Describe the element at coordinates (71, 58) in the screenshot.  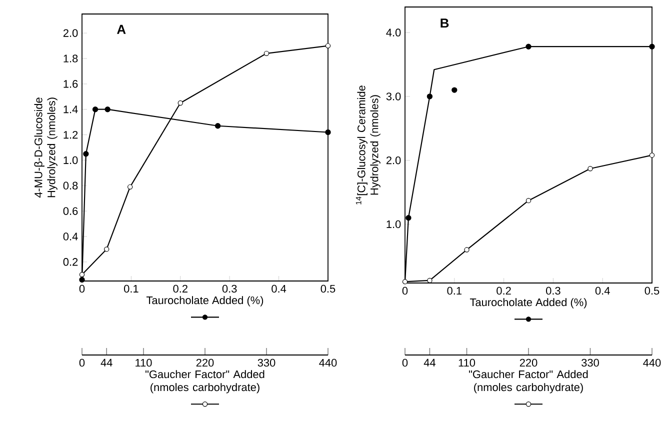
I see `y-tick-label: 1.8` at that location.